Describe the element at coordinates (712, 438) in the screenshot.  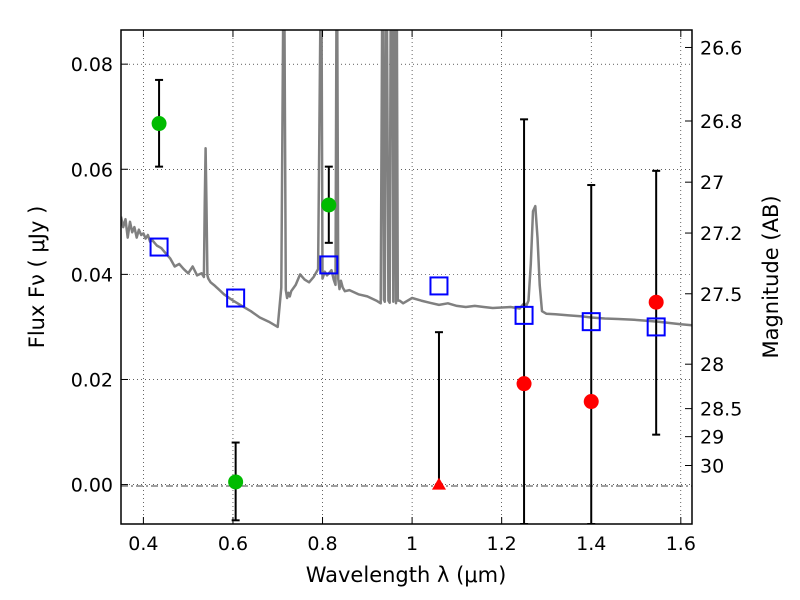
I see `y2-tick-label: 29` at that location.